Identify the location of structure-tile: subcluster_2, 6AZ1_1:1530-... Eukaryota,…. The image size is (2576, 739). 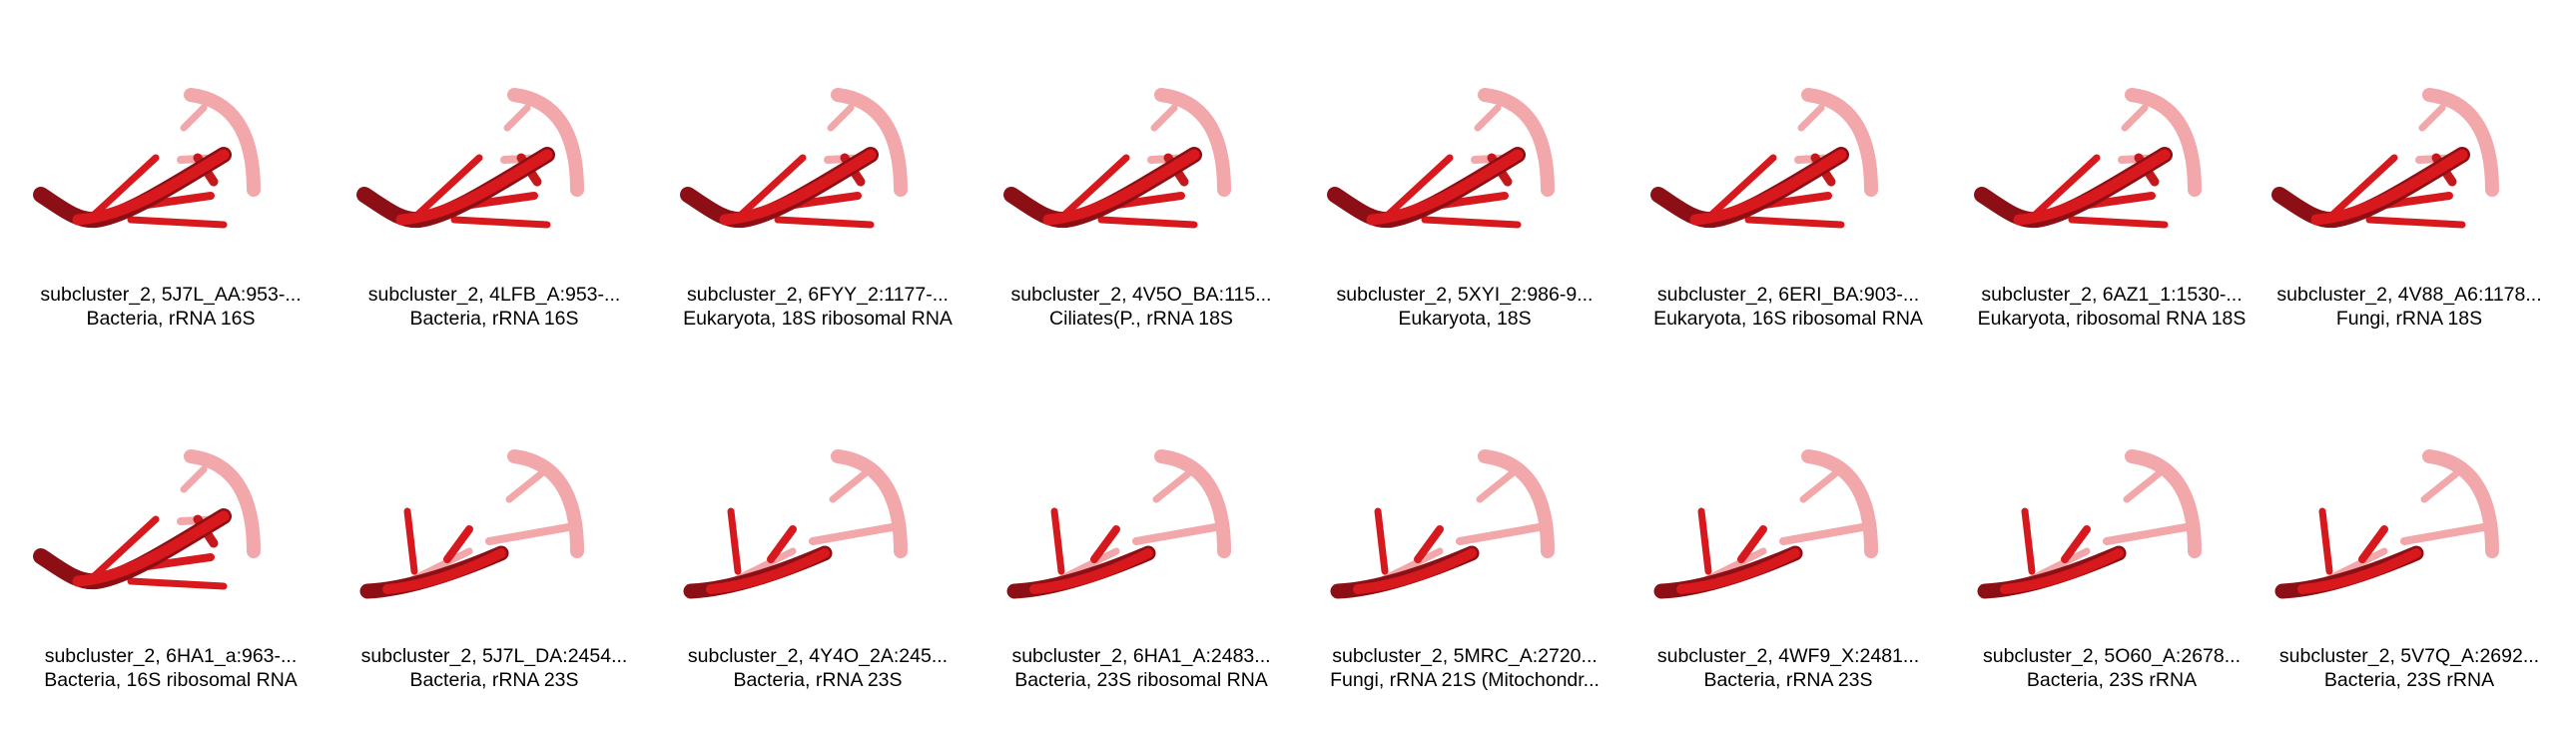
(2111, 180).